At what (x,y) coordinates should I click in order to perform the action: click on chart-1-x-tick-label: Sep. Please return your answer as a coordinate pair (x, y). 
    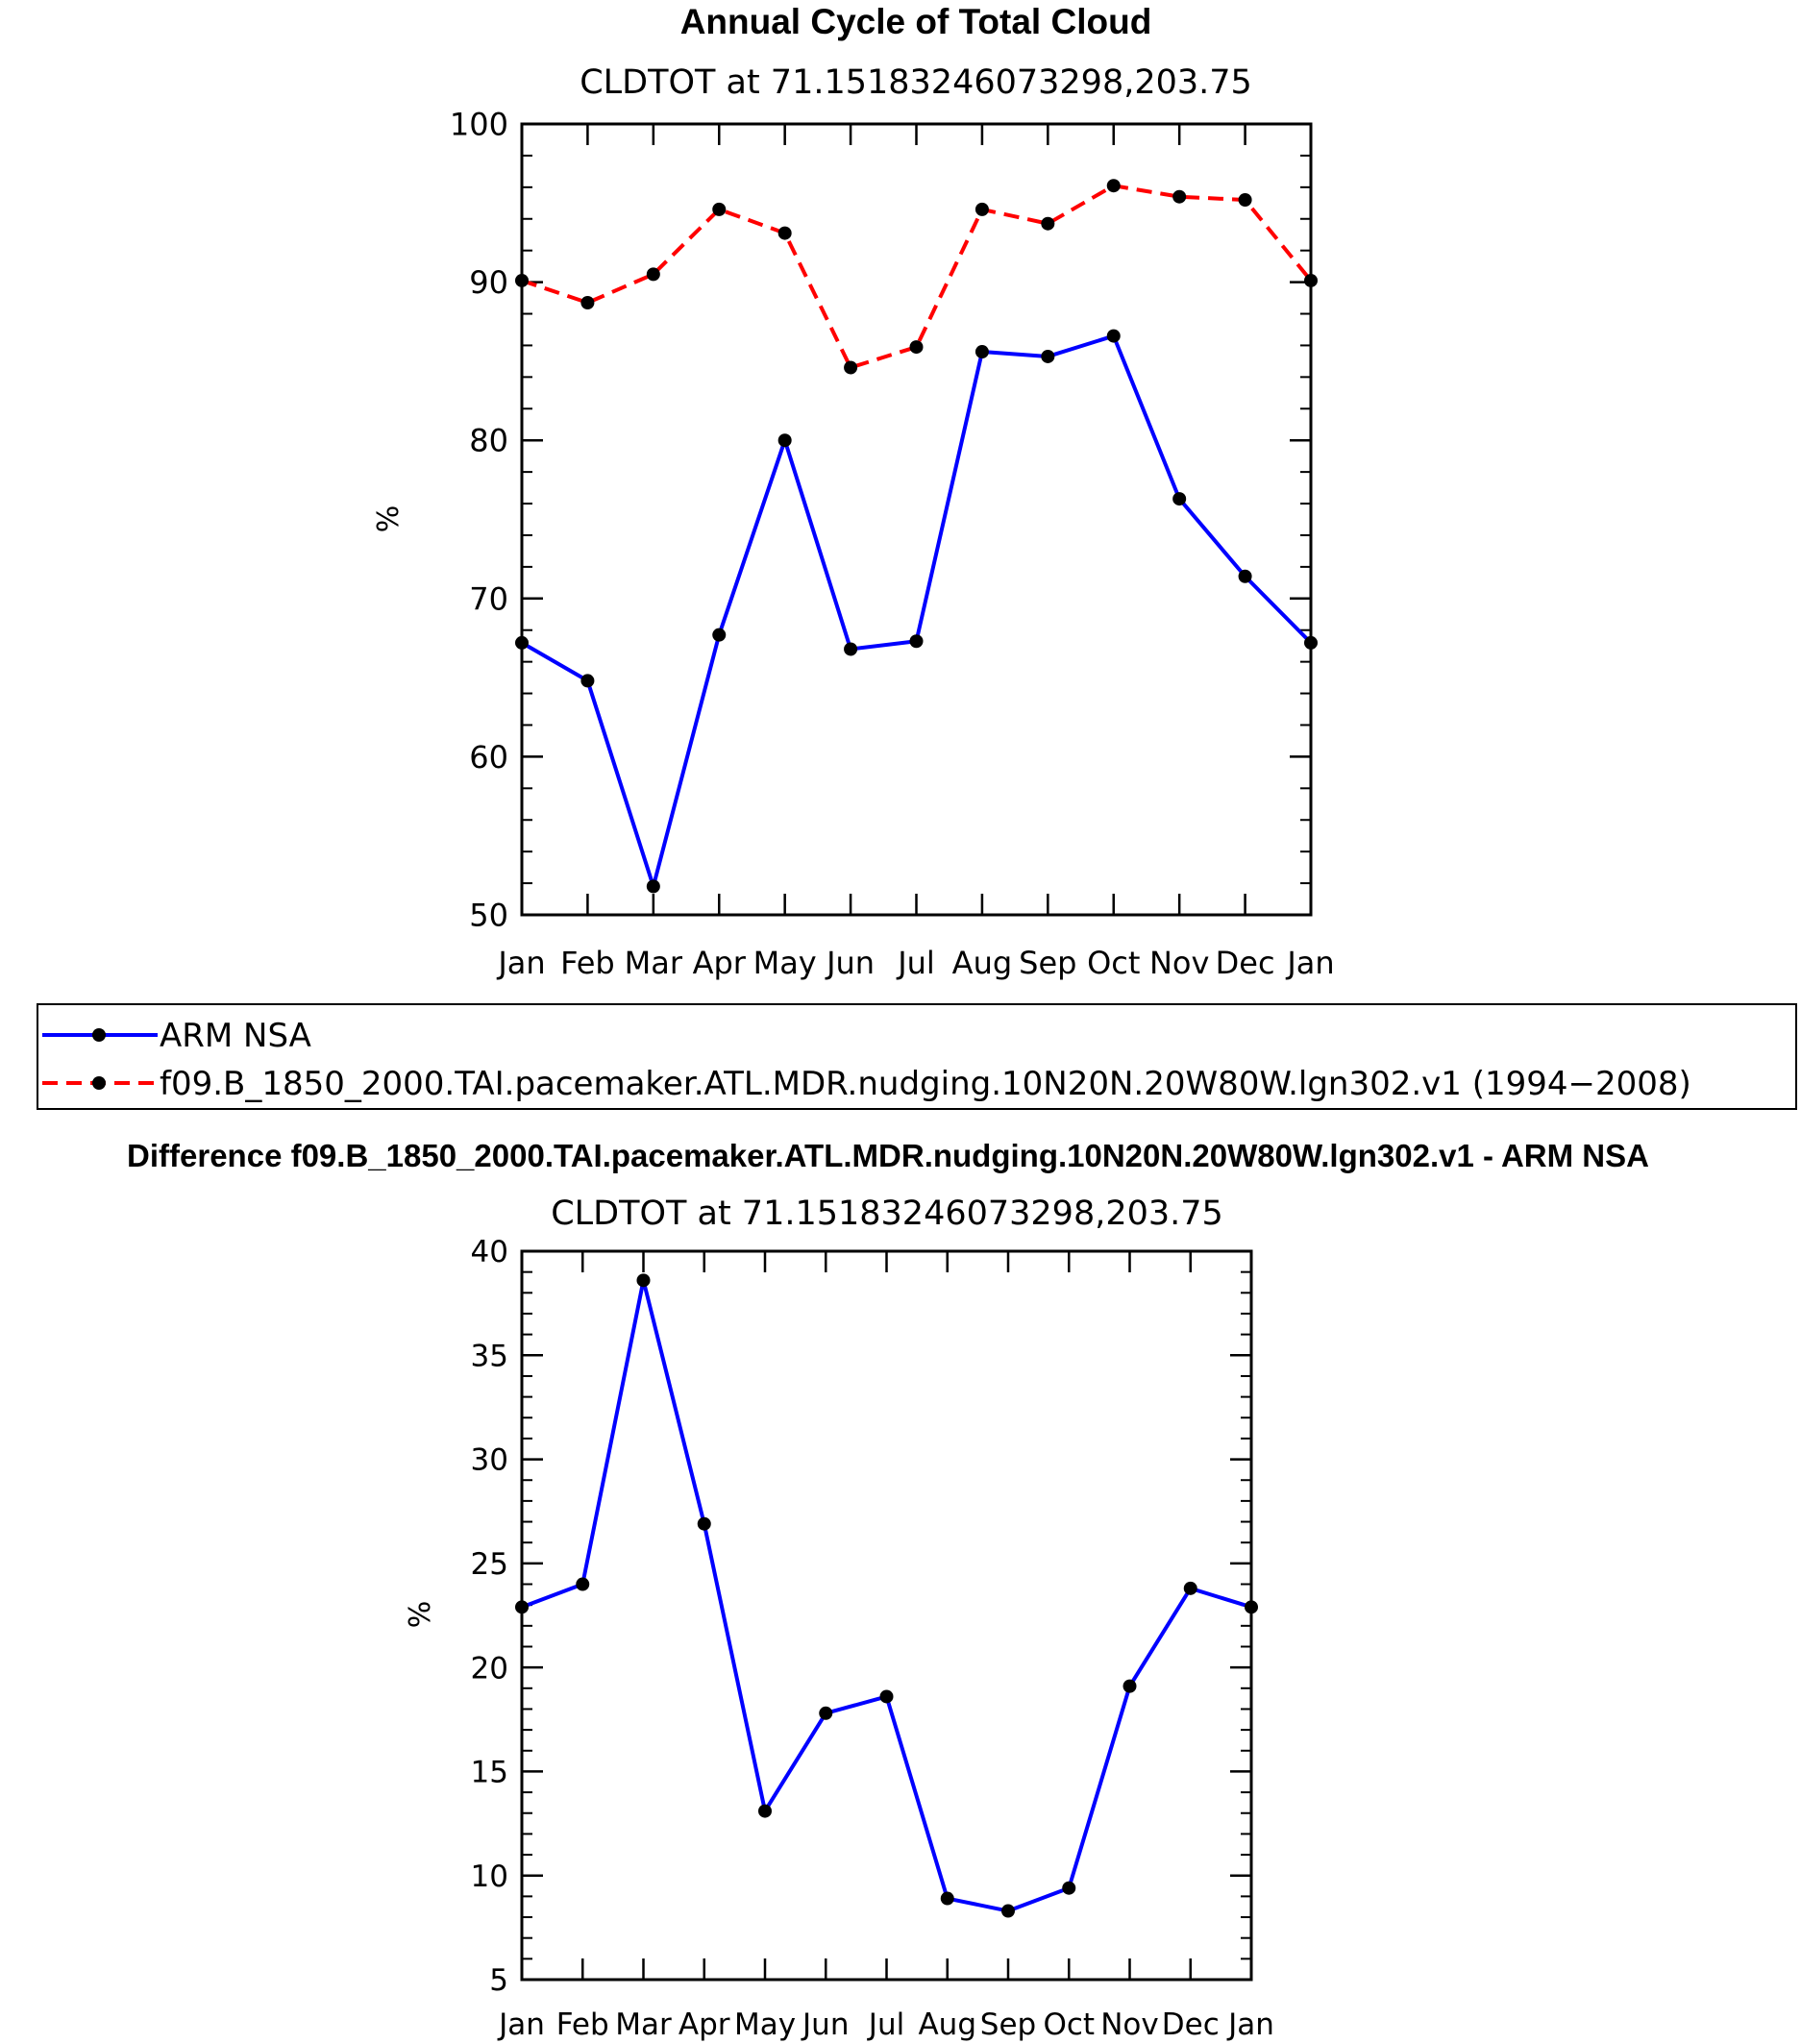
    Looking at the image, I should click on (1047, 963).